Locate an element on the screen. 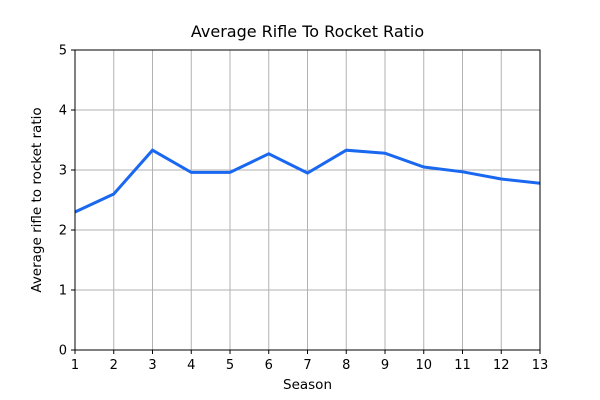 The height and width of the screenshot is (400, 600). y-tick-label: 4 is located at coordinates (63, 111).